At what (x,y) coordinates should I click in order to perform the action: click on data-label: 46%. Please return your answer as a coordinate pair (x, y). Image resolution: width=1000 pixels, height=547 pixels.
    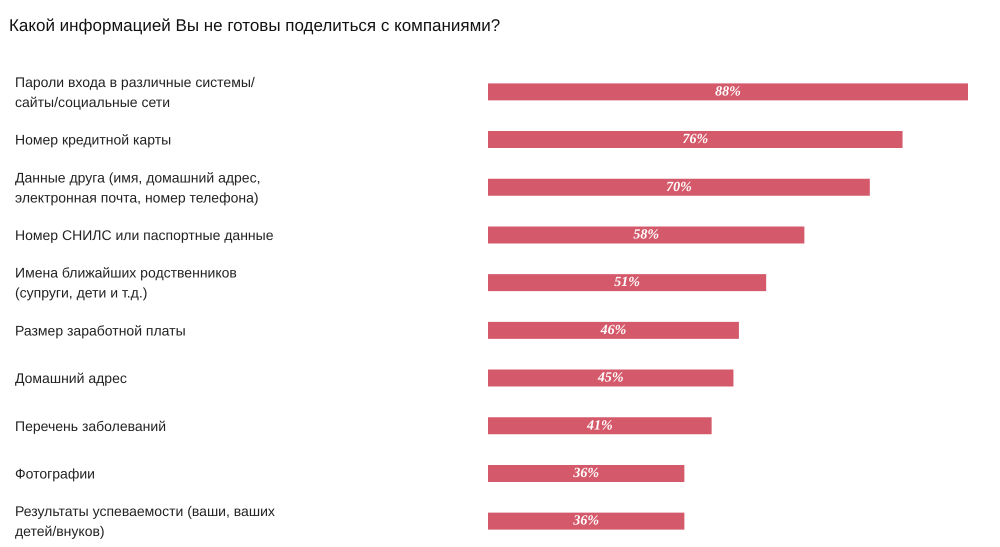
    Looking at the image, I should click on (613, 330).